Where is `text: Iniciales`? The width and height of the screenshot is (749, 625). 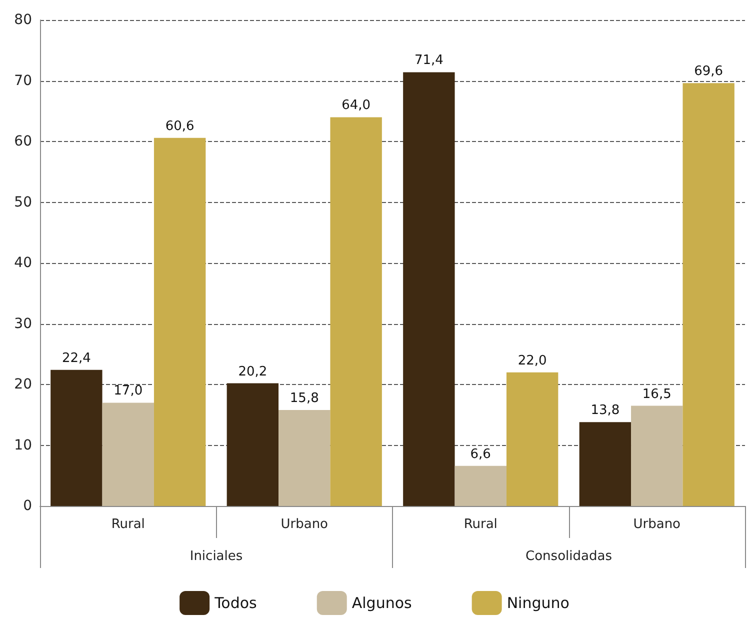
text: Iniciales is located at coordinates (216, 556).